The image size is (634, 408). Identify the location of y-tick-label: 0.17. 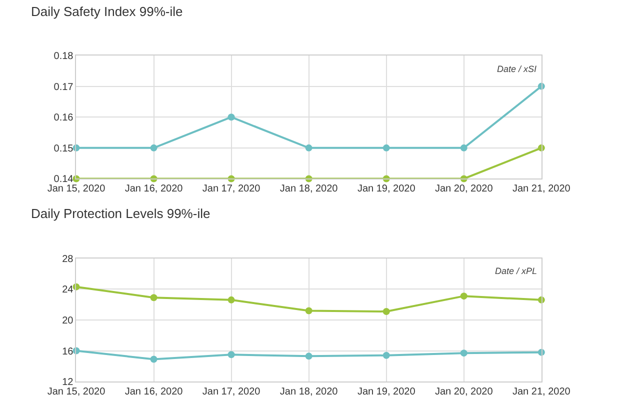
(64, 87).